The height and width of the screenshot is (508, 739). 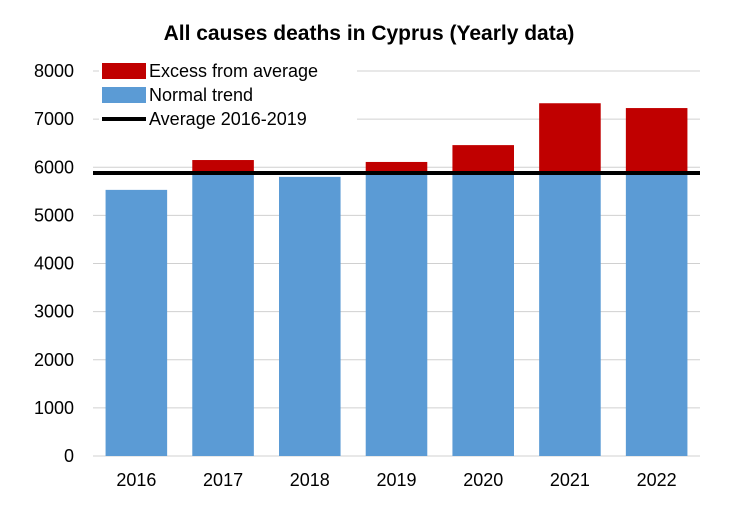 I want to click on x-tick-label: 2018, so click(x=310, y=480).